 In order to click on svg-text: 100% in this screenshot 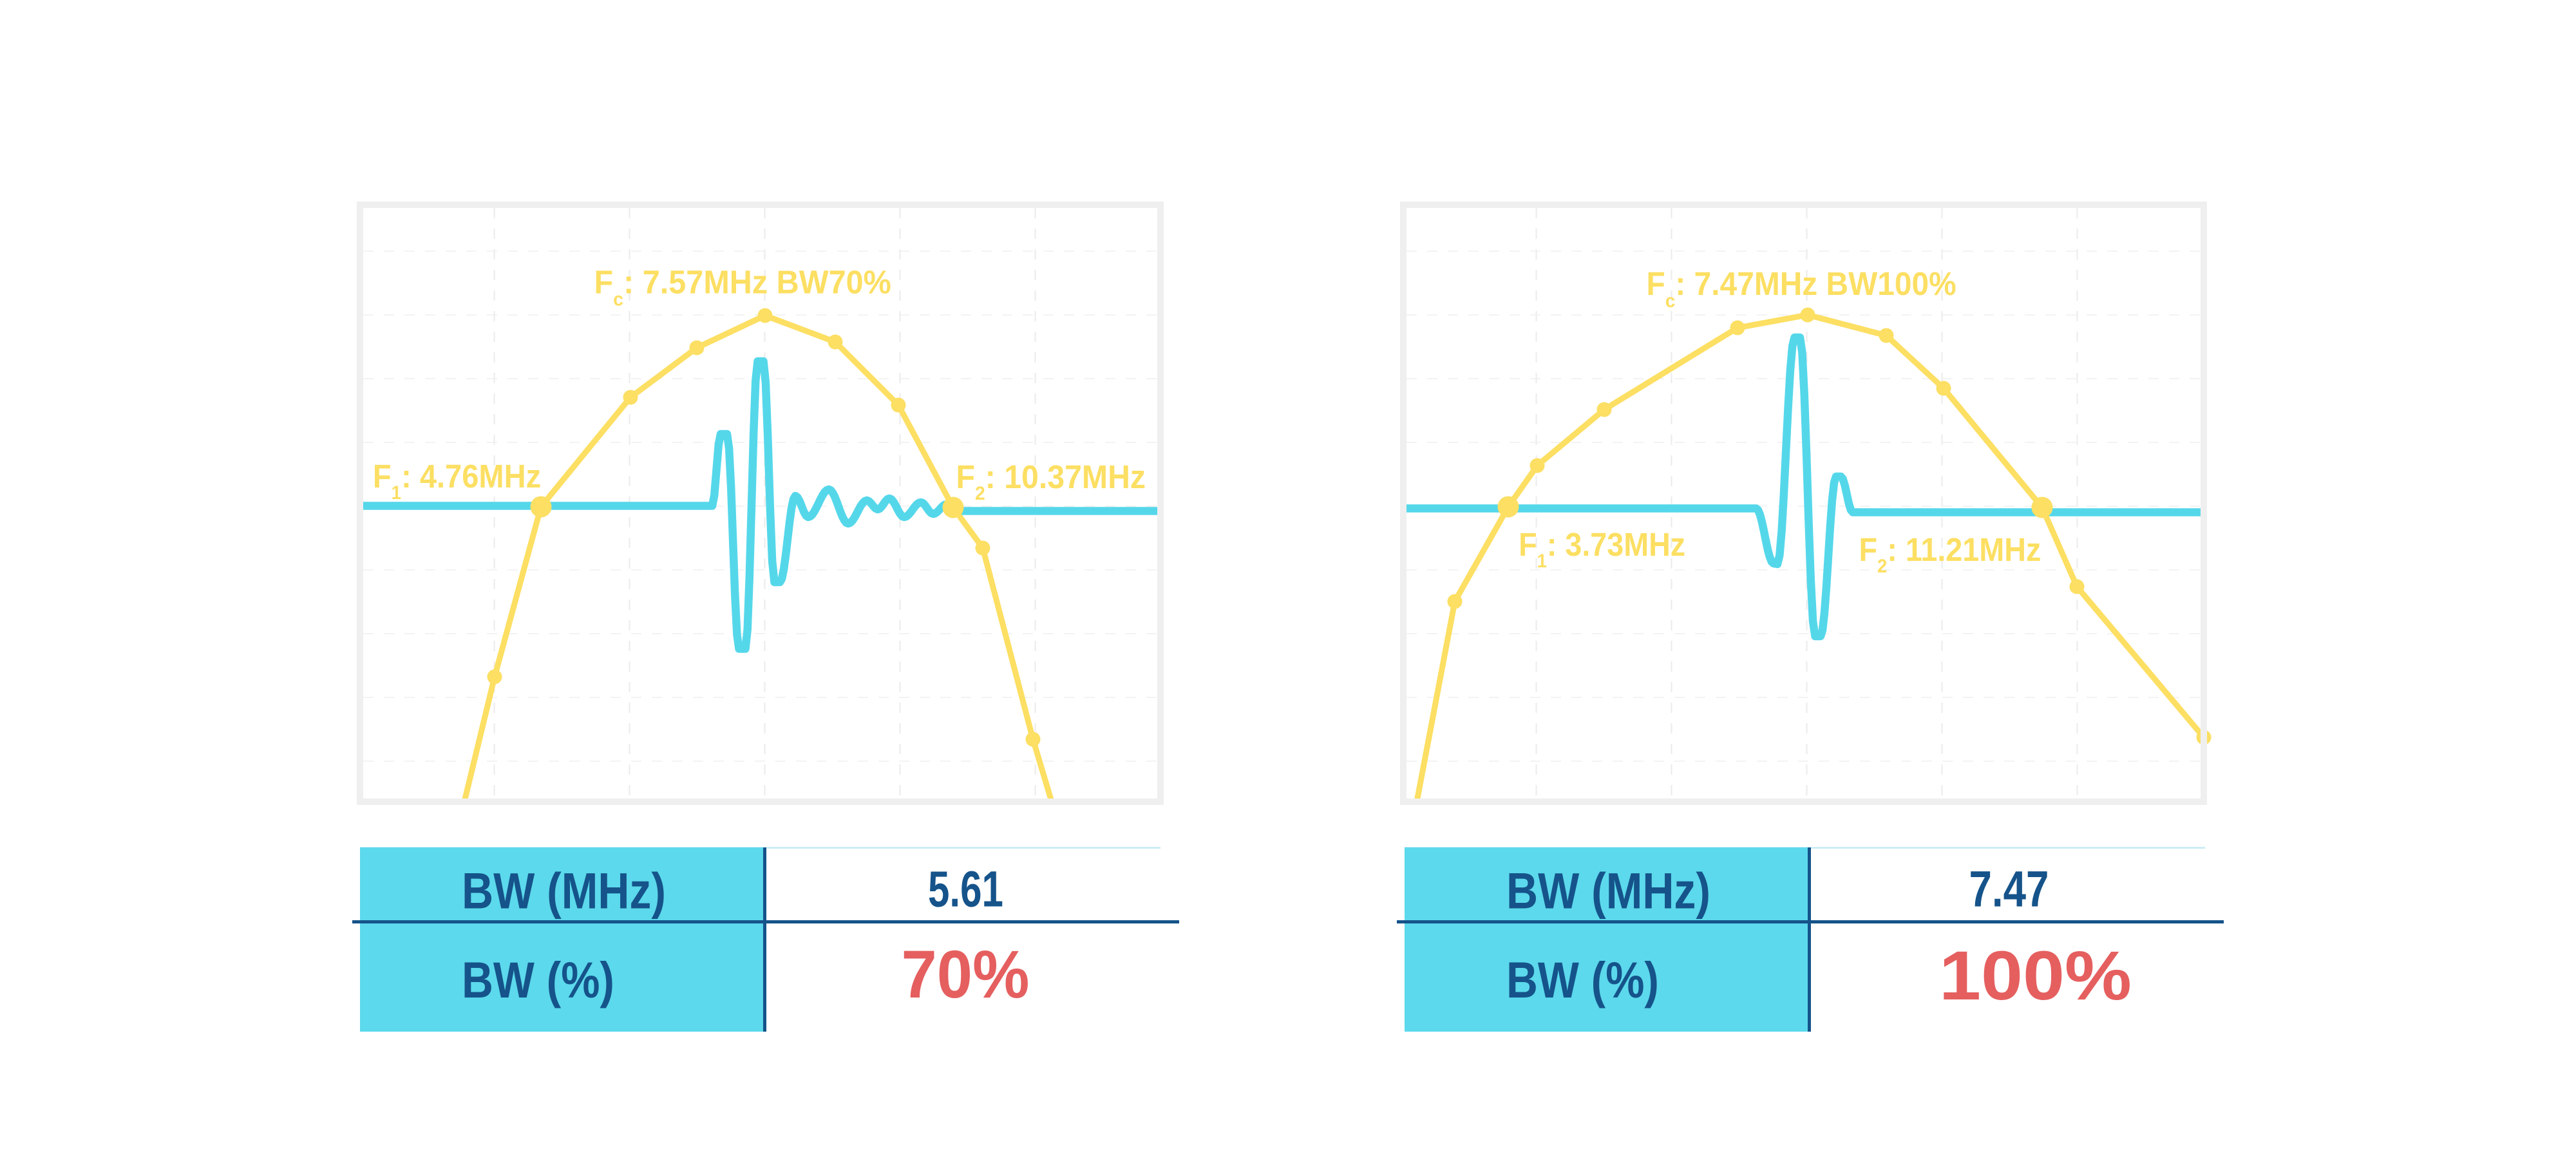, I will do `click(2035, 975)`.